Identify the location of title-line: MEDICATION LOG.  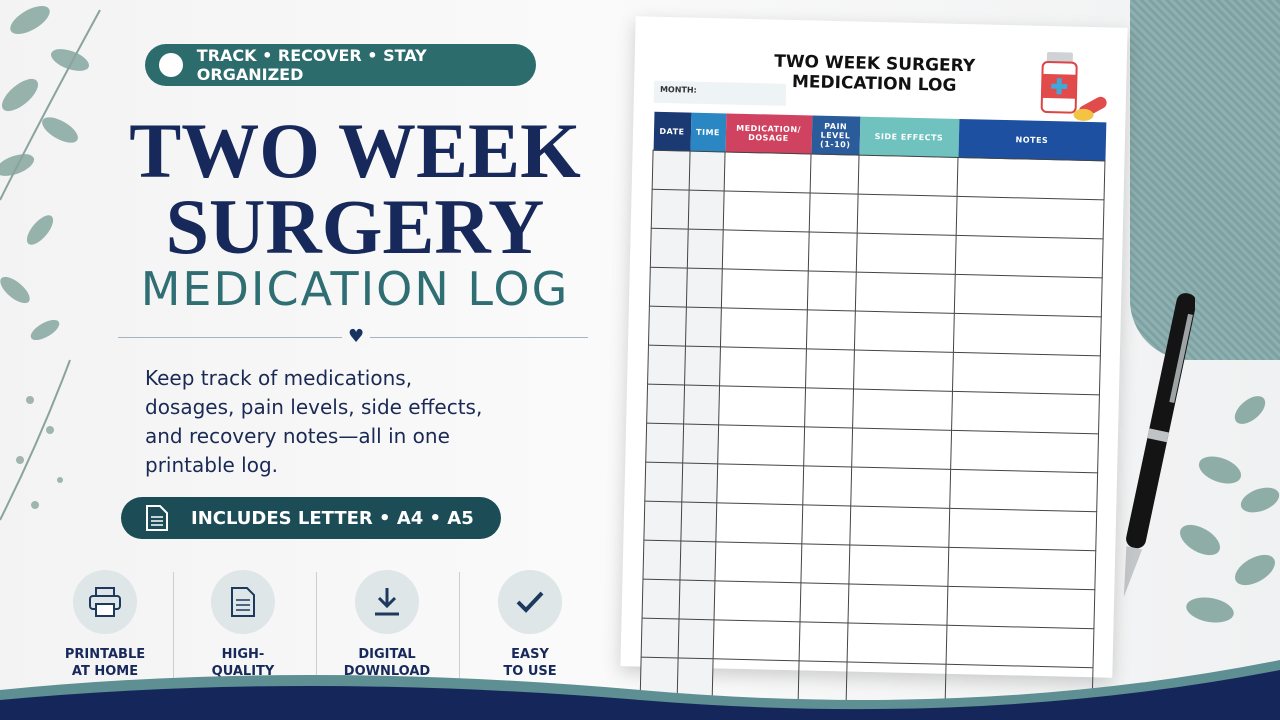
(355, 289).